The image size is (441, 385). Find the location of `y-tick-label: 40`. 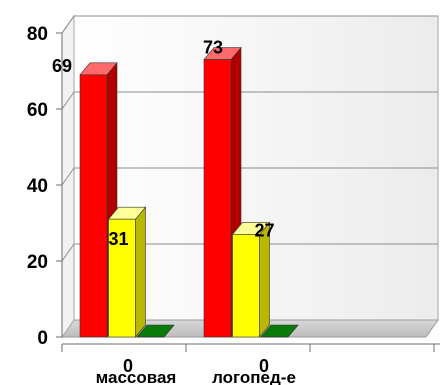

y-tick-label: 40 is located at coordinates (37, 186).